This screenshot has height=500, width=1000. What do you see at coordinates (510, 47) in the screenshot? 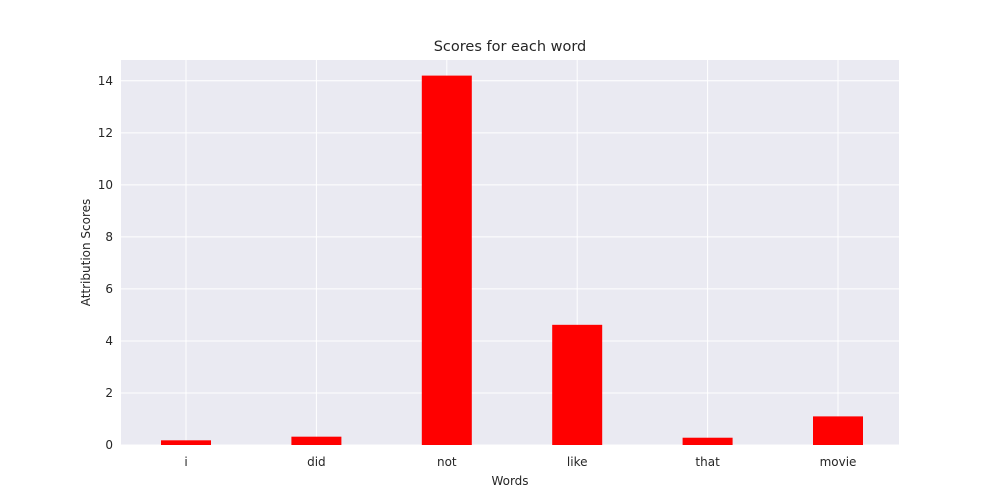
I see `chart-title: Scores for each word` at bounding box center [510, 47].